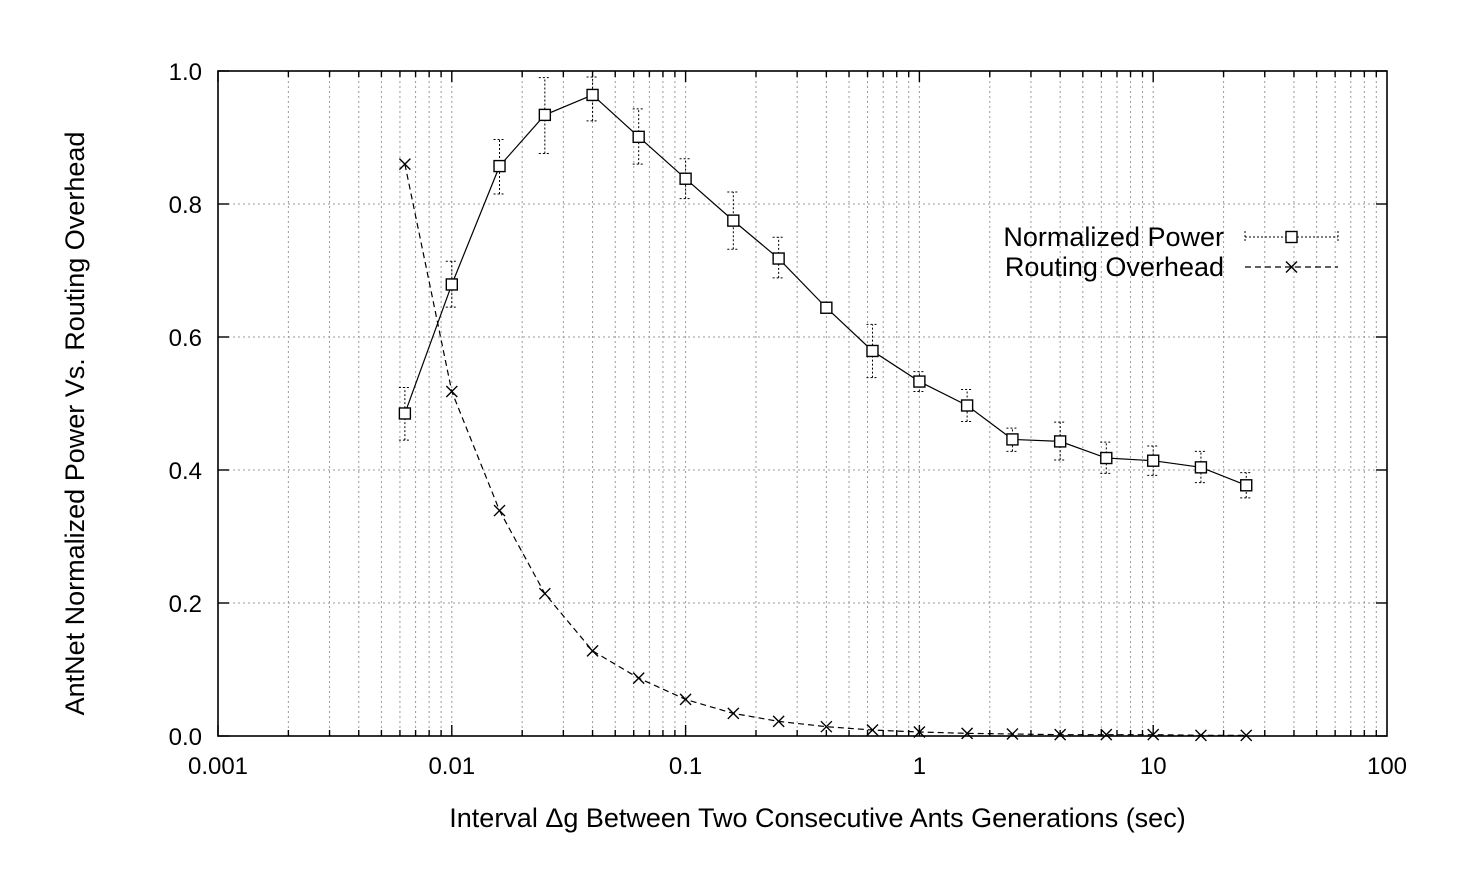 The height and width of the screenshot is (893, 1473). I want to click on y-tick-label: 0.8, so click(185, 205).